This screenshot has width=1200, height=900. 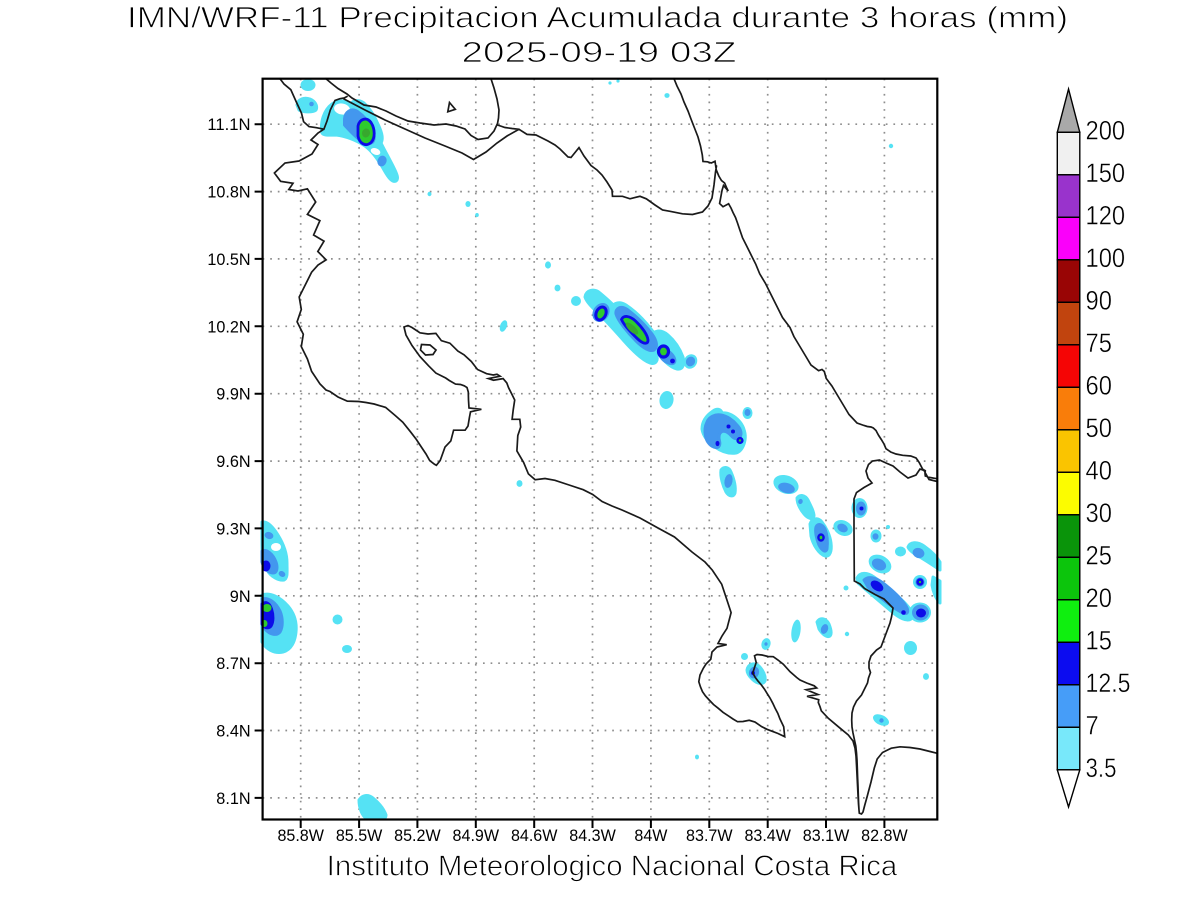 I want to click on svg-text: 8.4N, so click(x=233, y=732).